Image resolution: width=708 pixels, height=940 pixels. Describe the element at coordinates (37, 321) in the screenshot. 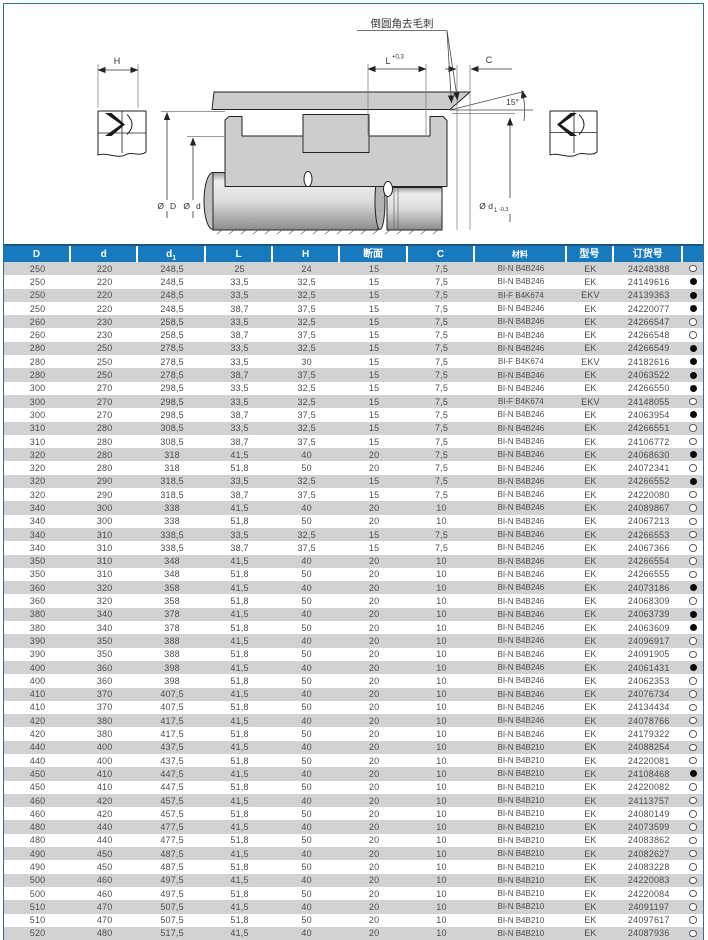

I see `table-cell: 260` at that location.